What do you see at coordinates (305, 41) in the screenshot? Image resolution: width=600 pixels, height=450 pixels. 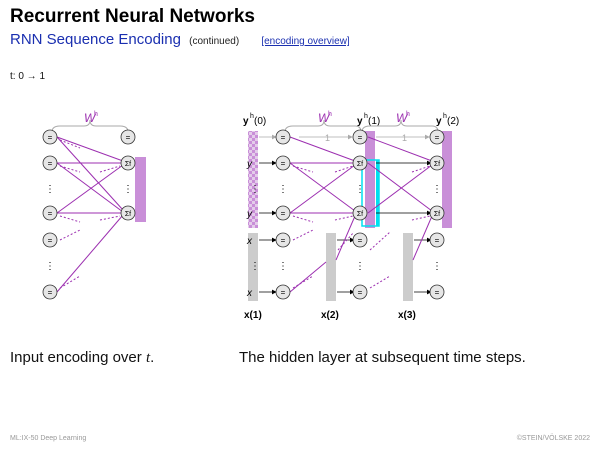 I see `encoding-overview-link: [encoding overview]` at bounding box center [305, 41].